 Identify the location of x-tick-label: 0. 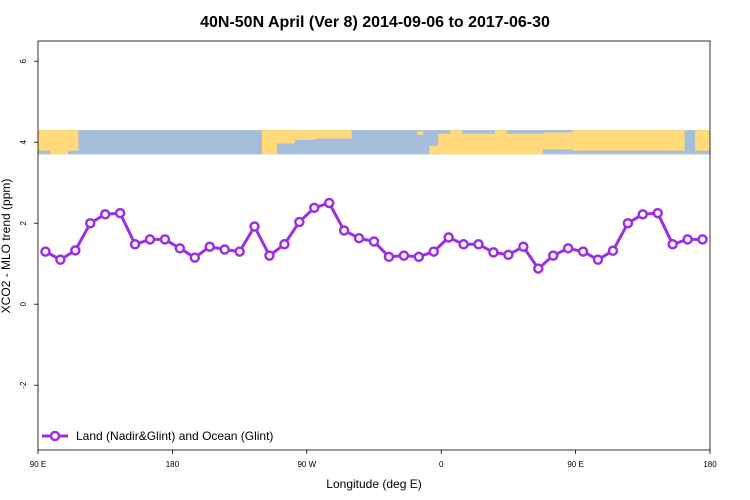
(441, 464).